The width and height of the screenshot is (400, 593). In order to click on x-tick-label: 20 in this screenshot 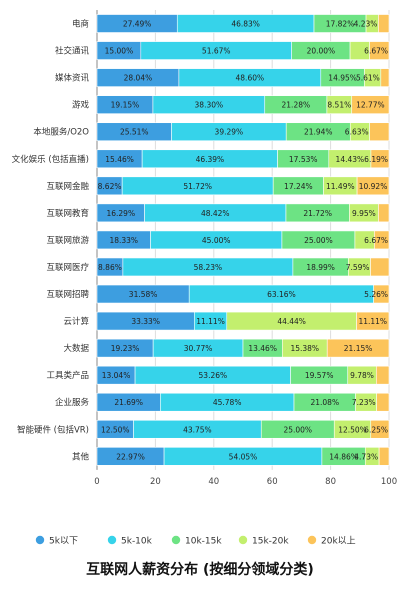, I will do `click(155, 482)`.